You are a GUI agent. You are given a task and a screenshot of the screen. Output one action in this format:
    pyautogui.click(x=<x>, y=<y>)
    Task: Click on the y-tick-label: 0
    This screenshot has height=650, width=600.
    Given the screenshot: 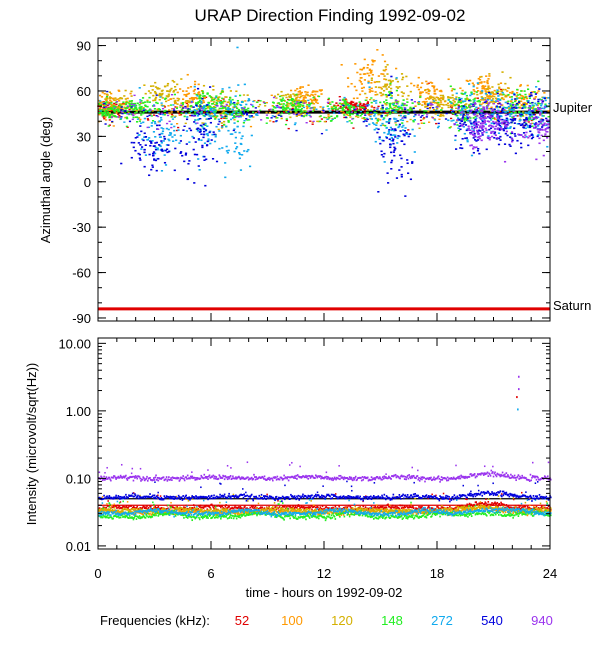 What is the action you would take?
    pyautogui.click(x=87, y=182)
    